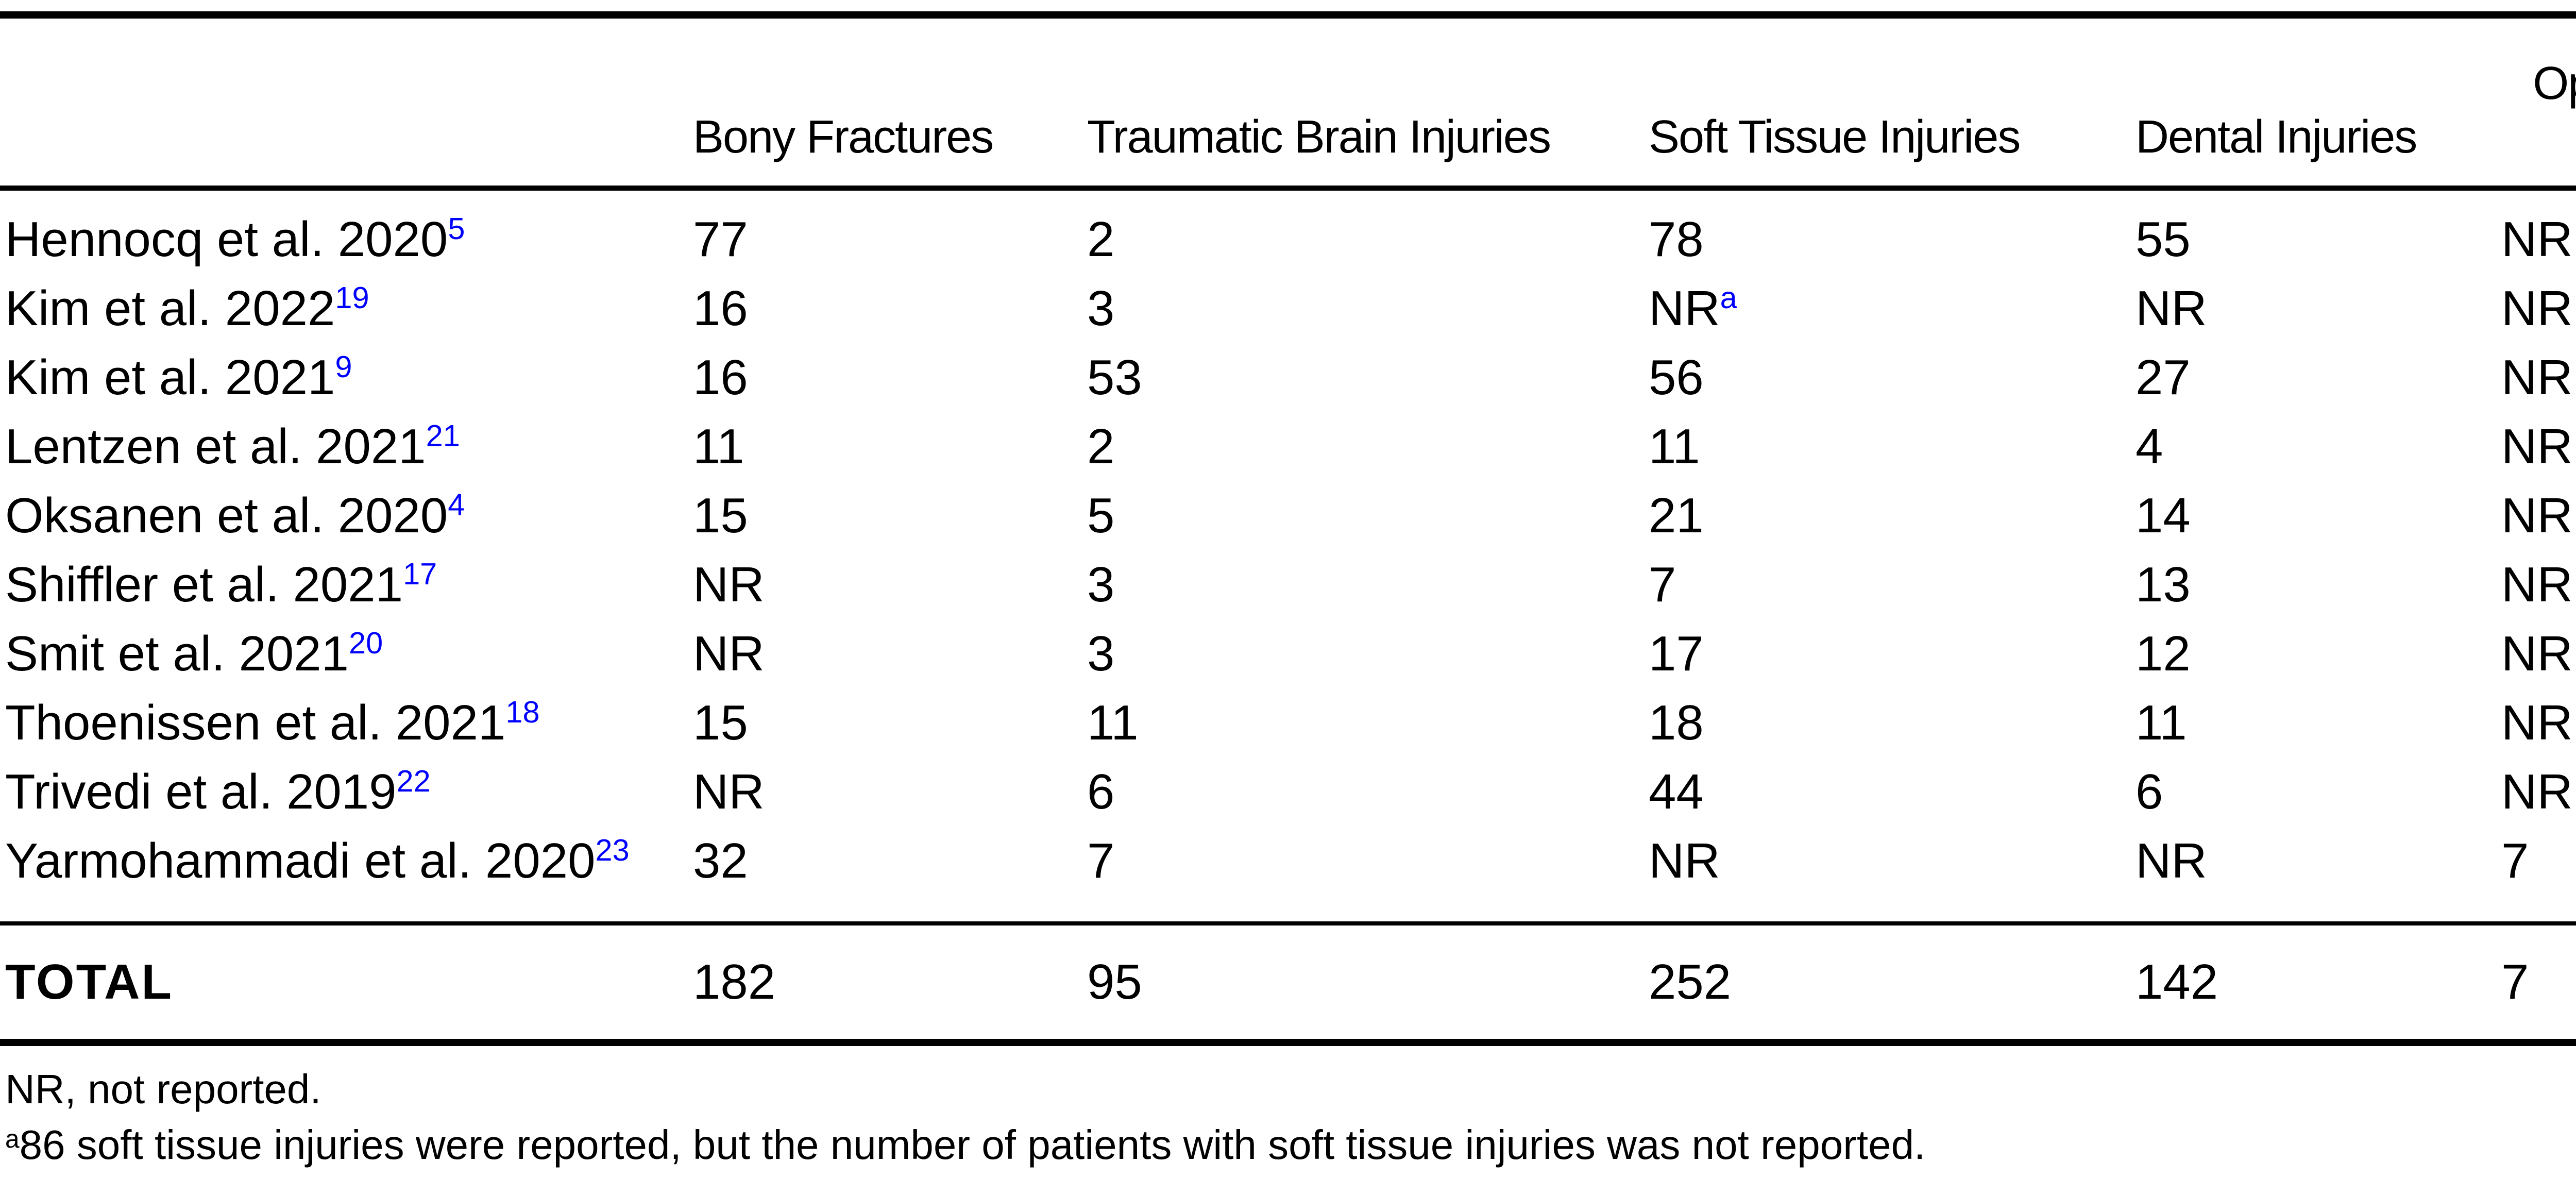 The image size is (2576, 1178). I want to click on header-study, so click(346, 175).